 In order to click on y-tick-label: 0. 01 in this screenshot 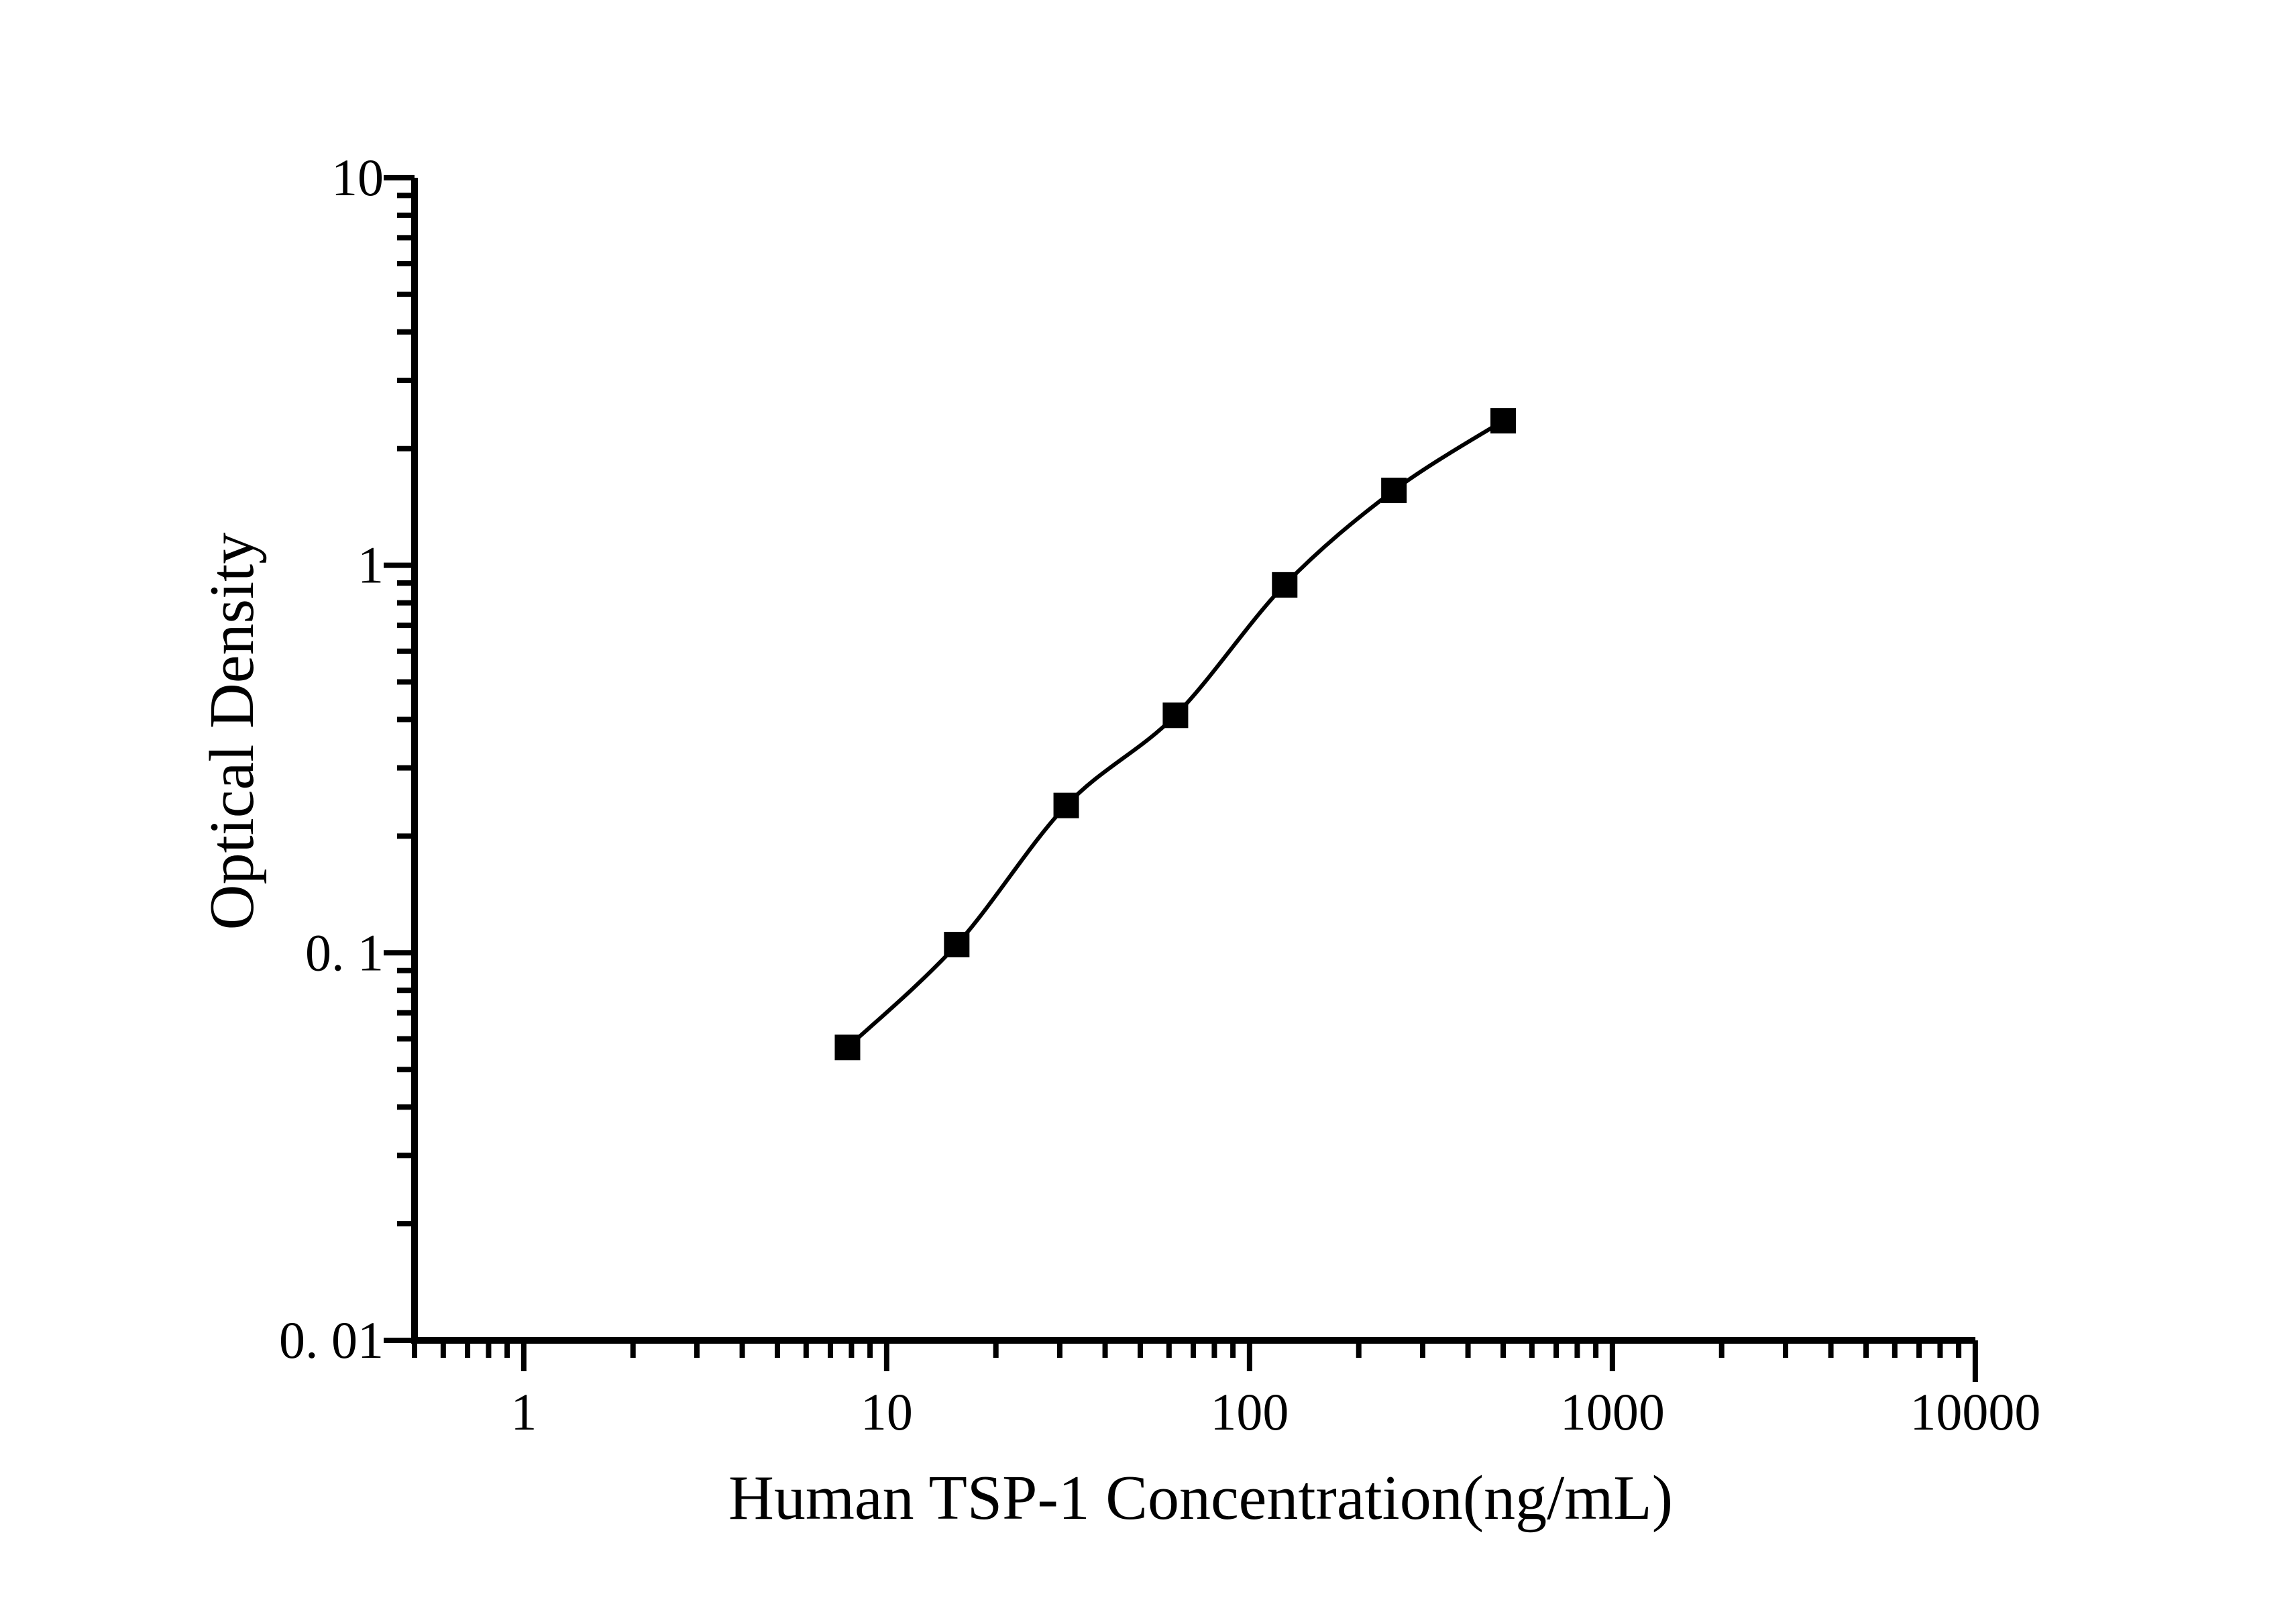, I will do `click(331, 1340)`.